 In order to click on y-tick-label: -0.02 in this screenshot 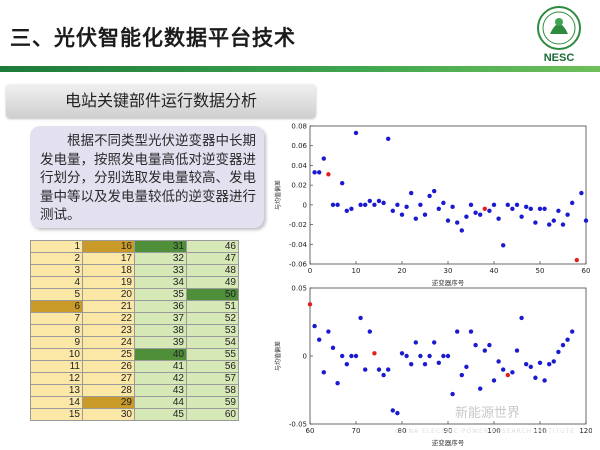, I will do `click(298, 225)`.